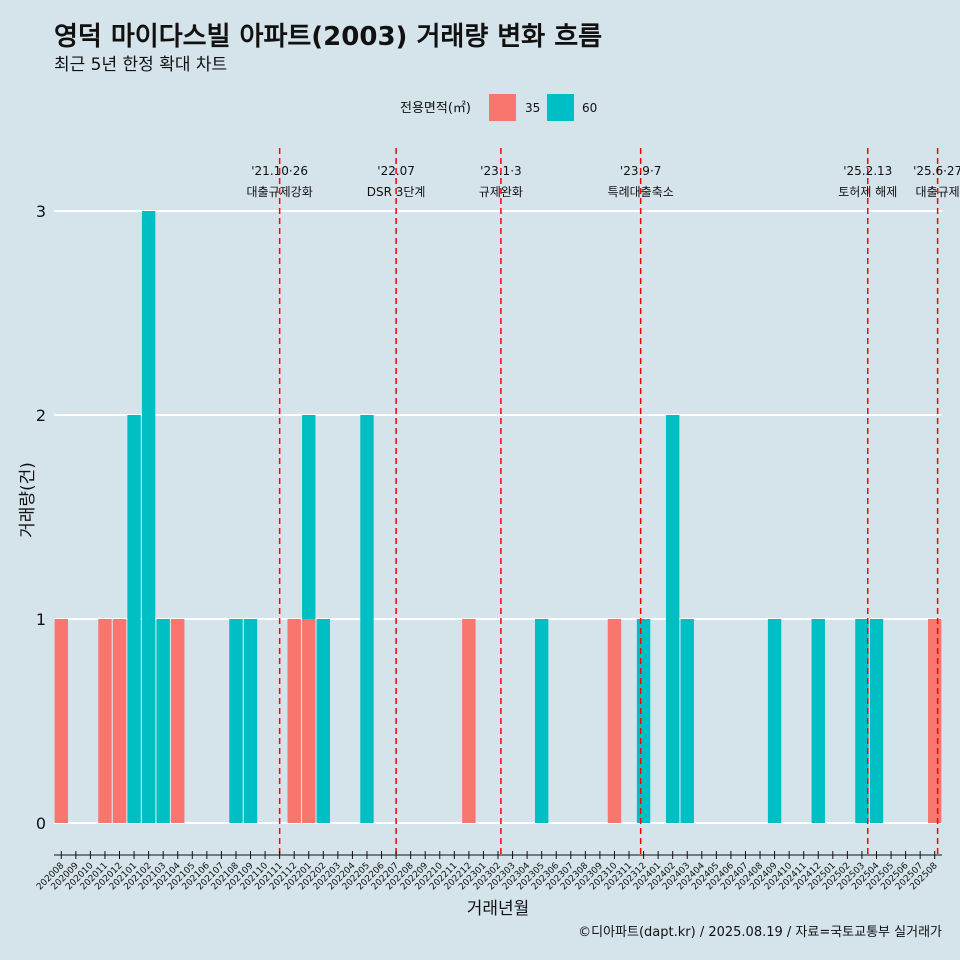  I want to click on event-label: DSR 3단계, so click(396, 192).